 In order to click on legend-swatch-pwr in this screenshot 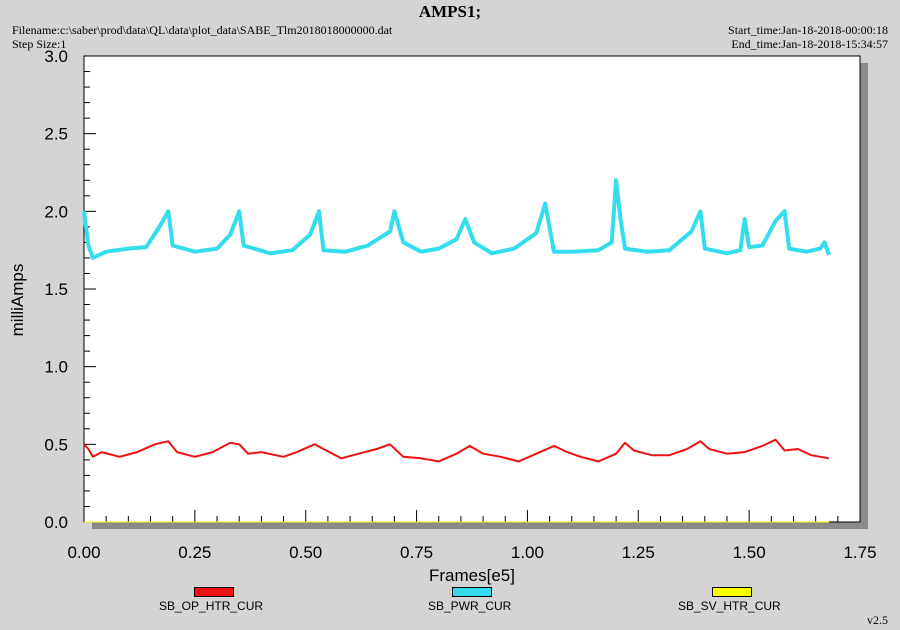, I will do `click(472, 592)`.